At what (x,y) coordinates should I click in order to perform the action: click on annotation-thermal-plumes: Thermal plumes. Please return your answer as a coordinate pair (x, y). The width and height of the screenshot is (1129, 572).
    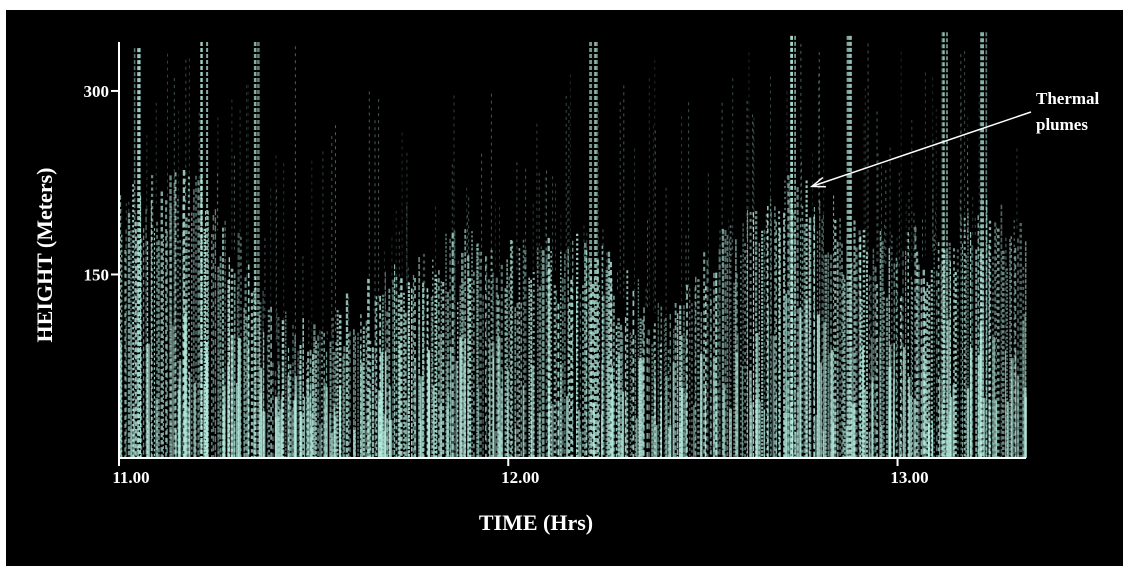
    Looking at the image, I should click on (954, 138).